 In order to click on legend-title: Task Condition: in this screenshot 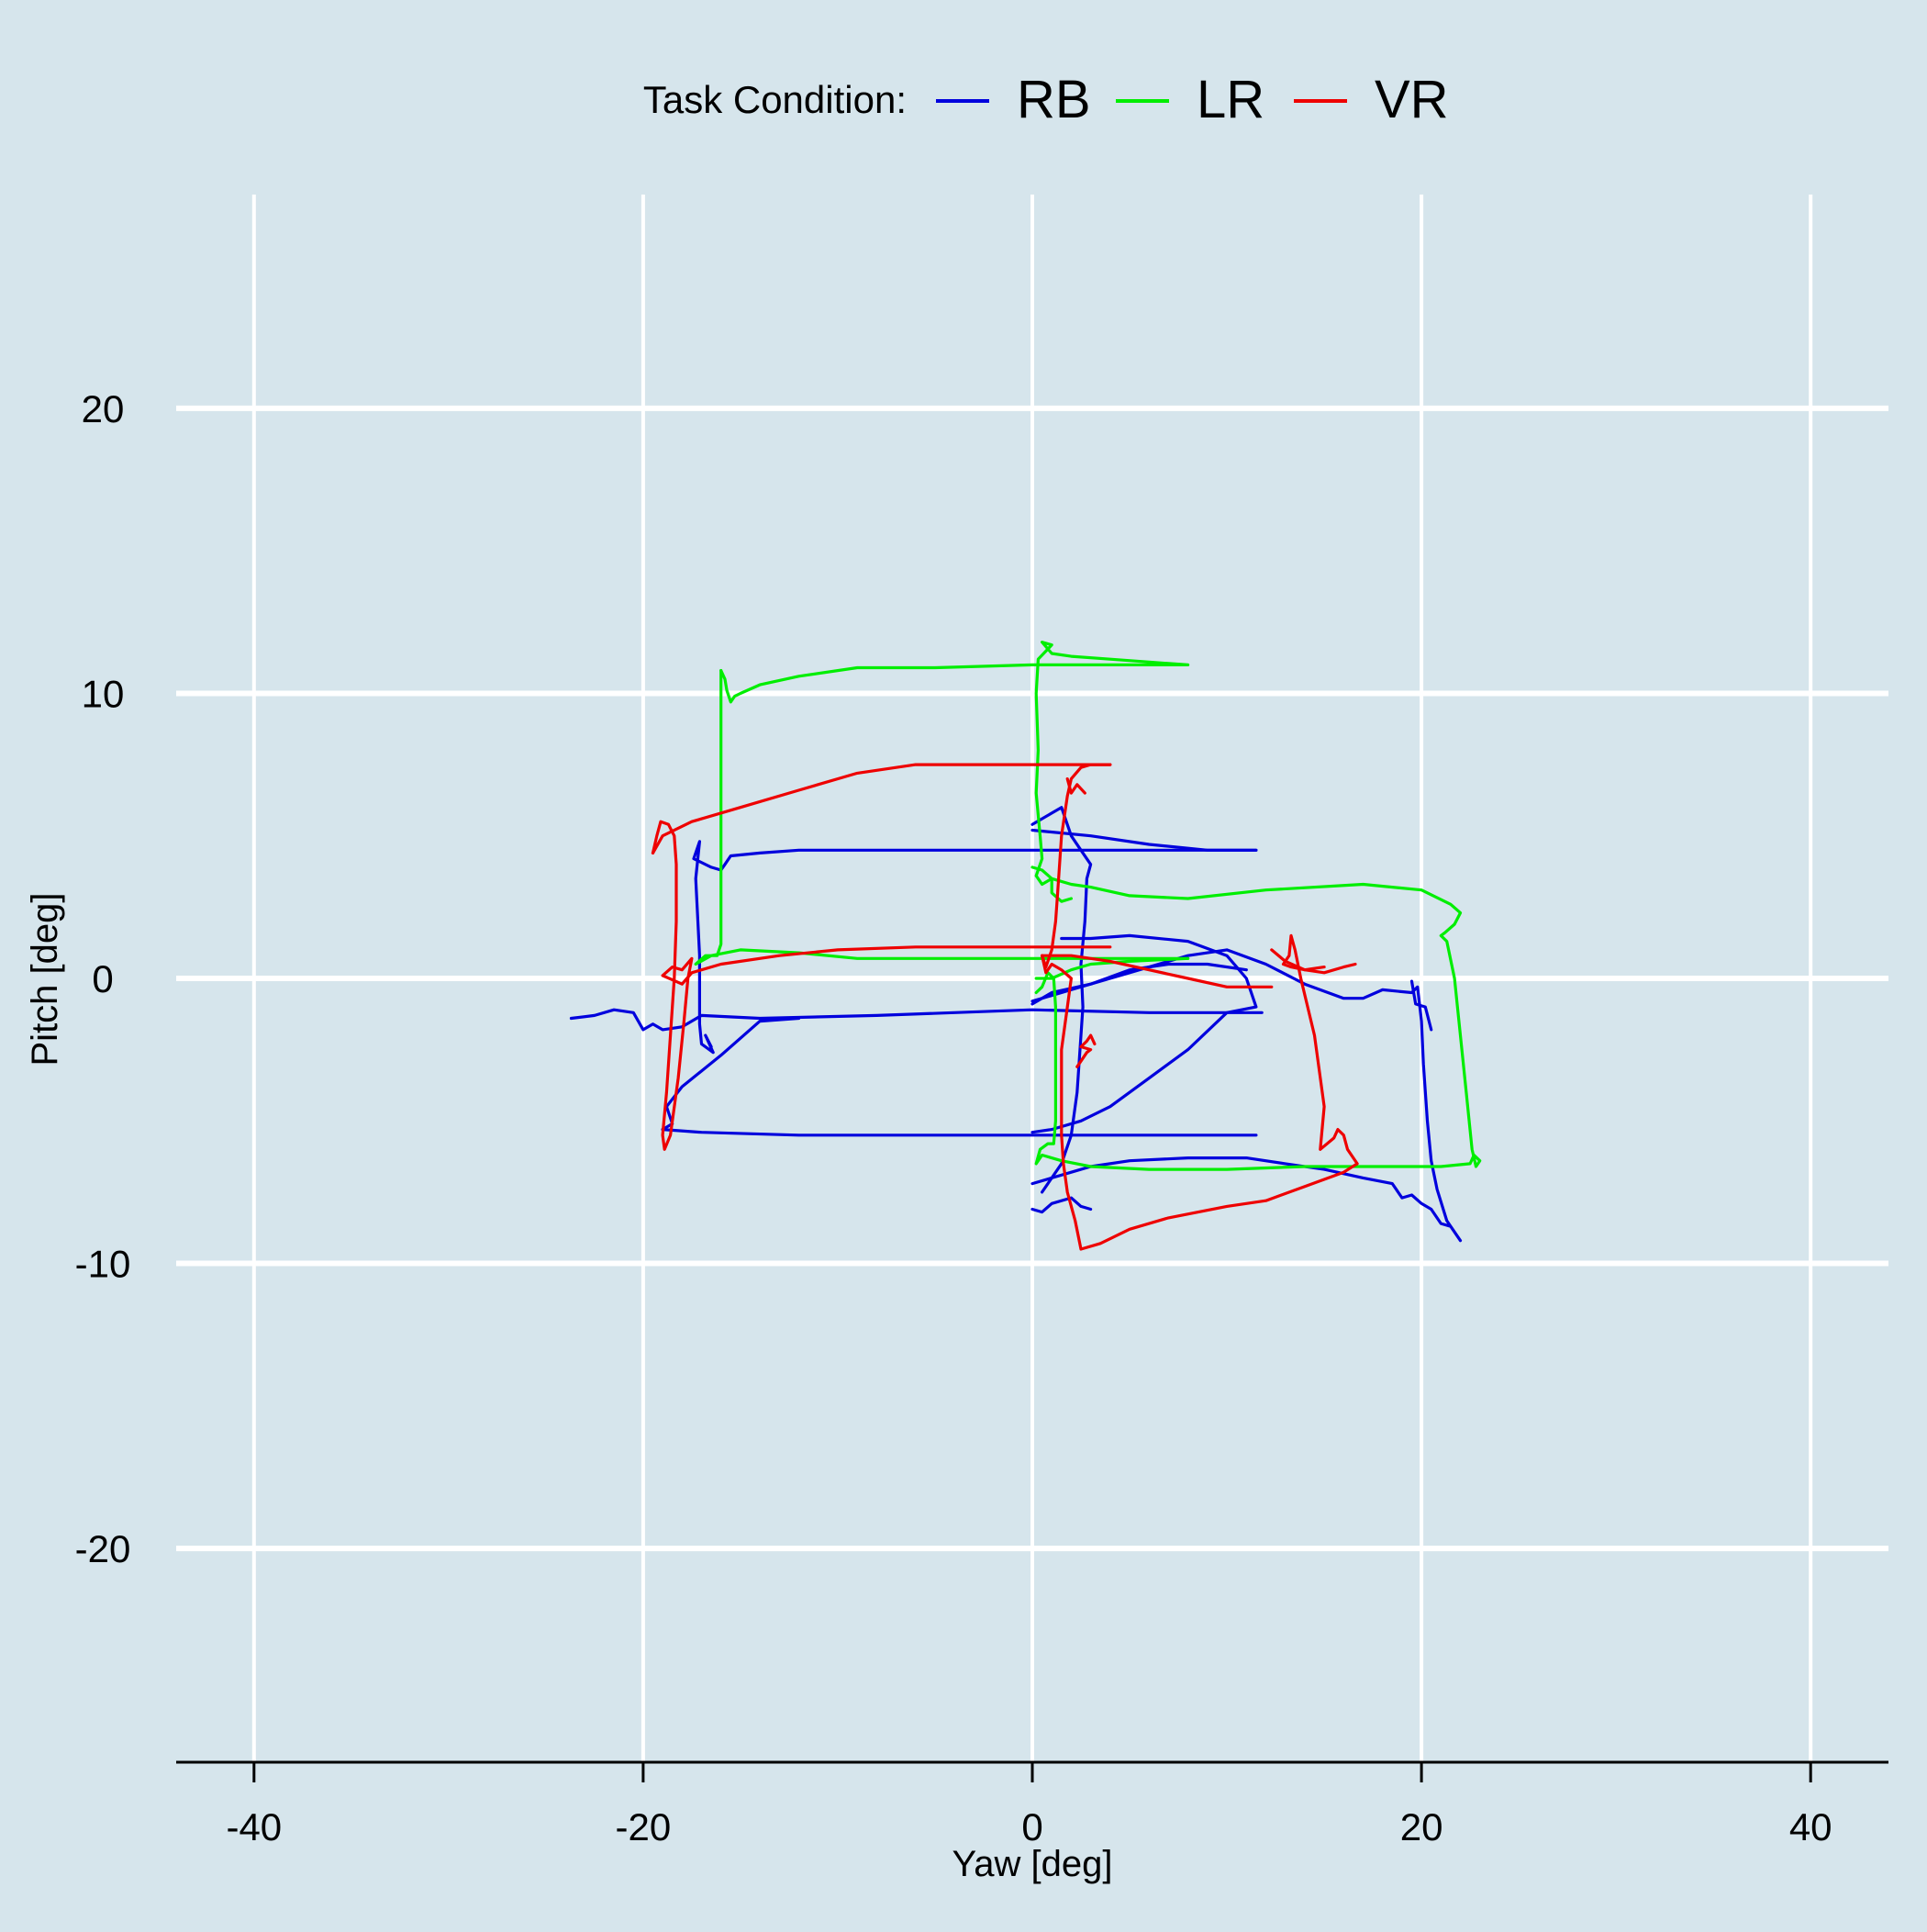, I will do `click(775, 99)`.